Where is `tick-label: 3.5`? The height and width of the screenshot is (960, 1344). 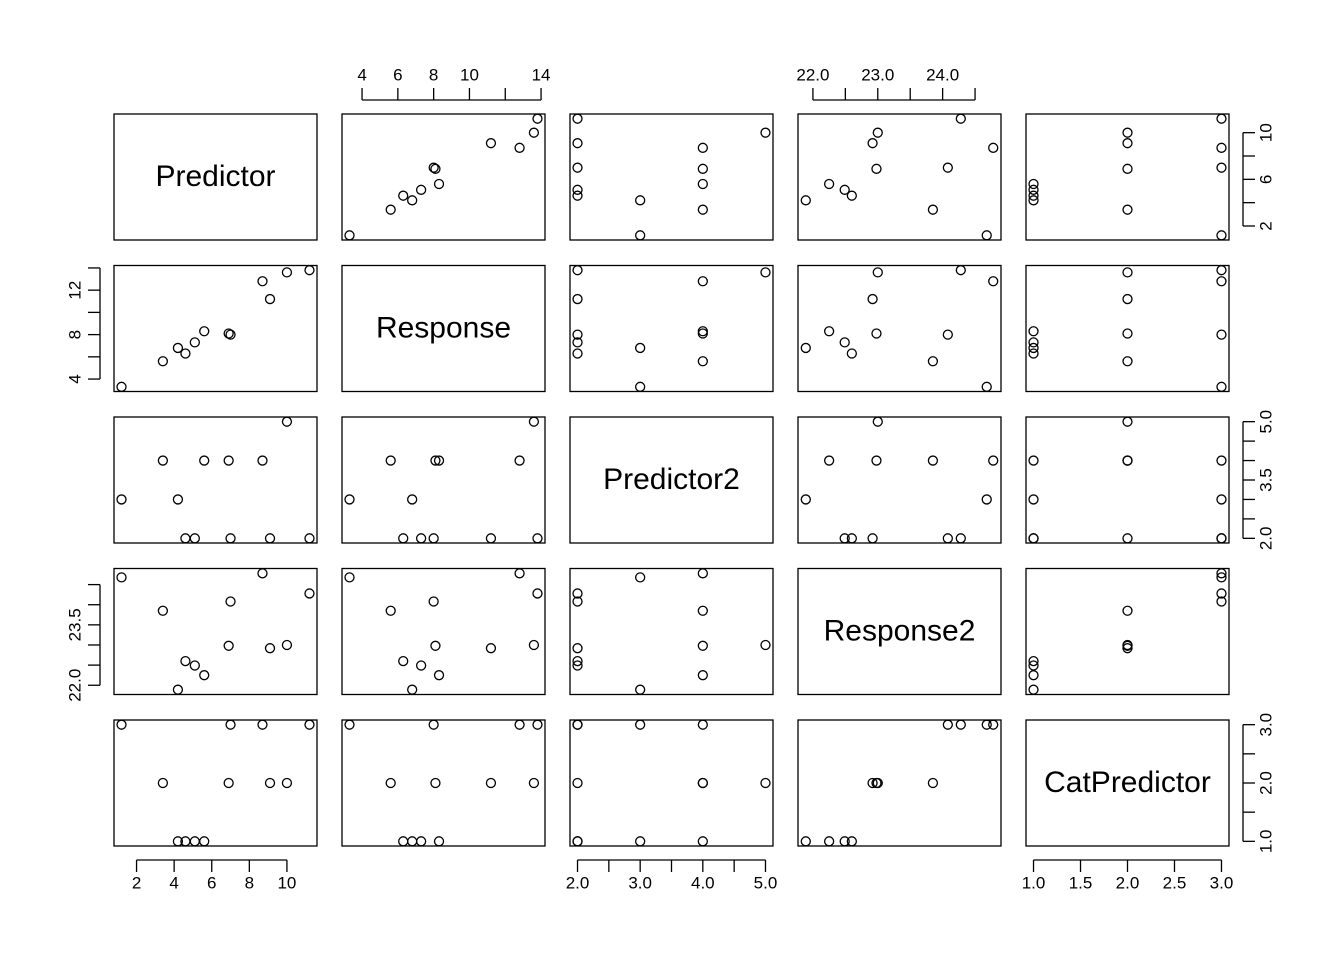 tick-label: 3.5 is located at coordinates (1265, 480).